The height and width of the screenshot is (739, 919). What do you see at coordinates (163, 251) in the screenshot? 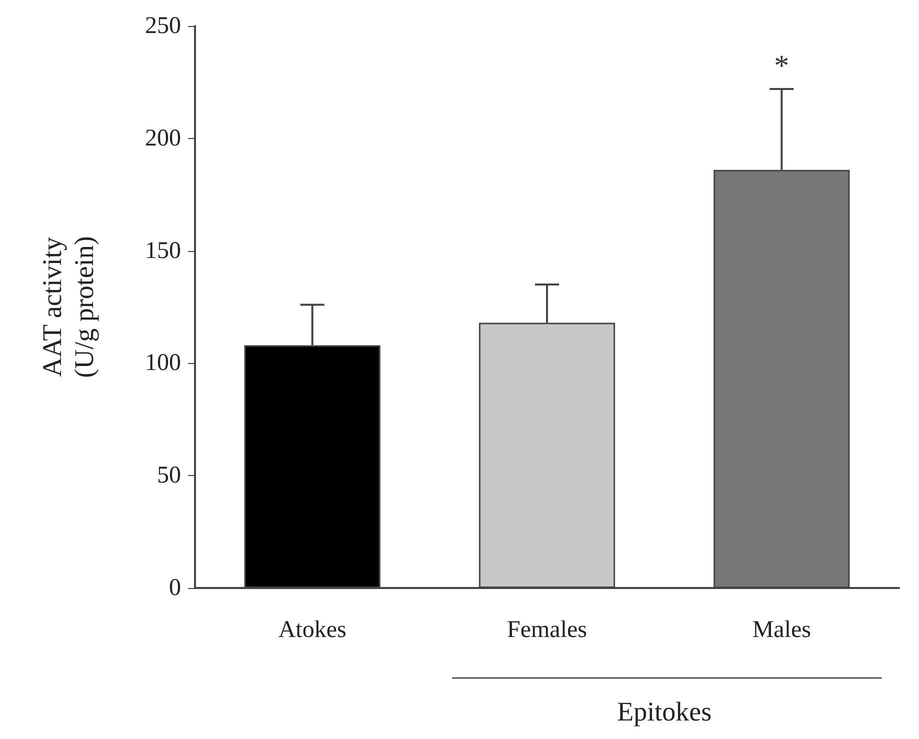
I see `y-tick-label: 150` at bounding box center [163, 251].